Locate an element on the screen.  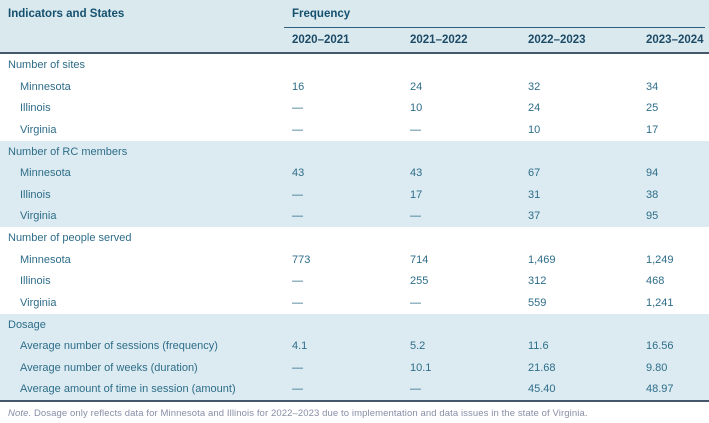
section-title: Number of sites is located at coordinates (47, 65).